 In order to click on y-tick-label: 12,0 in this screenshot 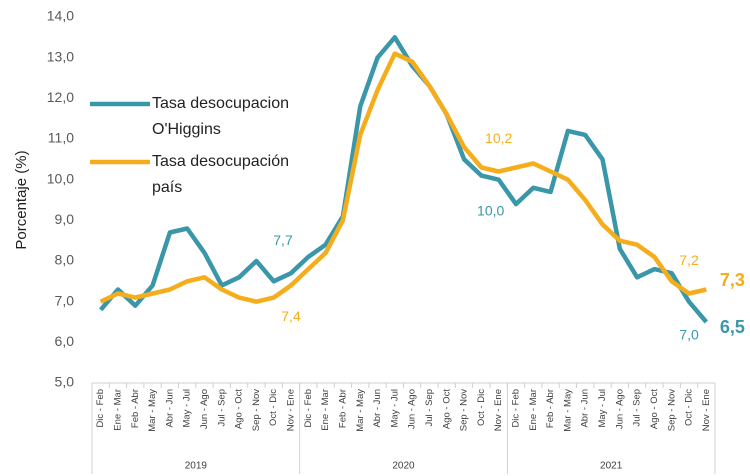, I will do `click(60, 97)`.